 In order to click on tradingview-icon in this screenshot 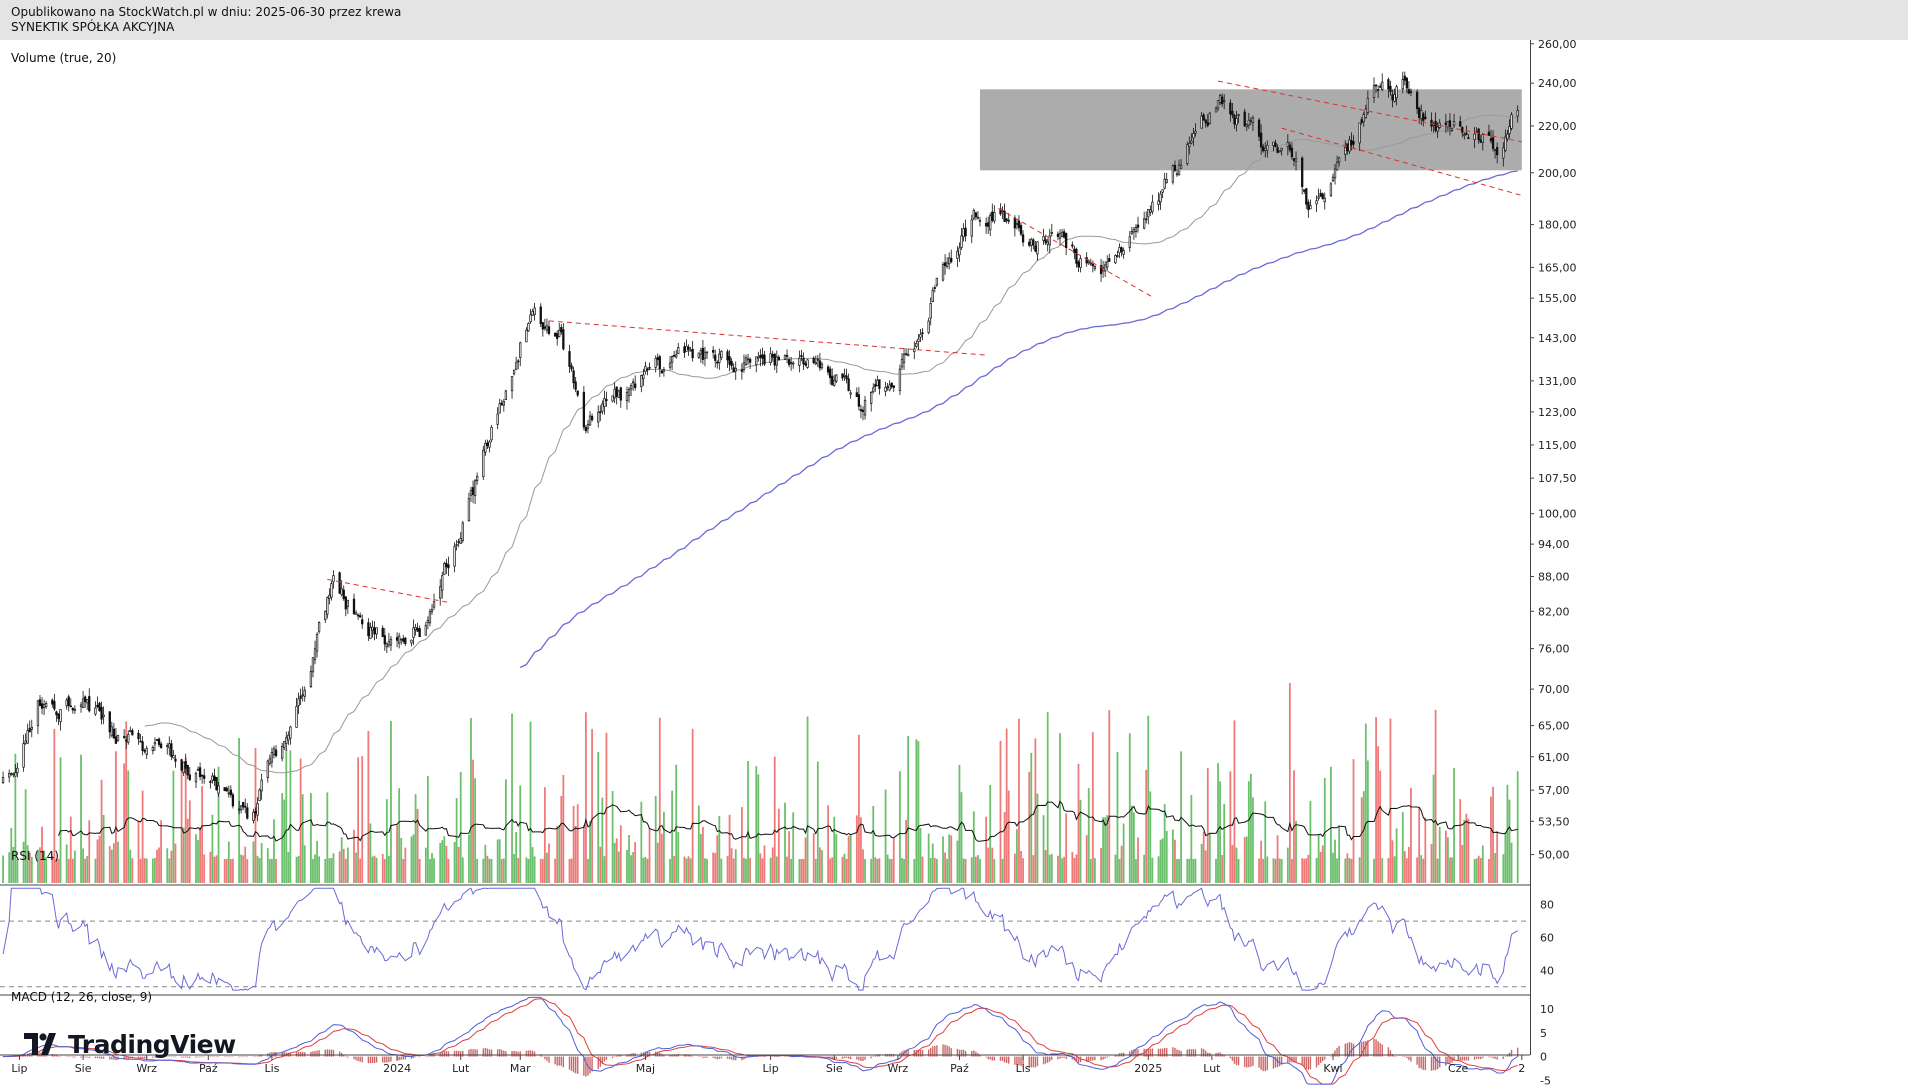, I will do `click(40, 1044)`.